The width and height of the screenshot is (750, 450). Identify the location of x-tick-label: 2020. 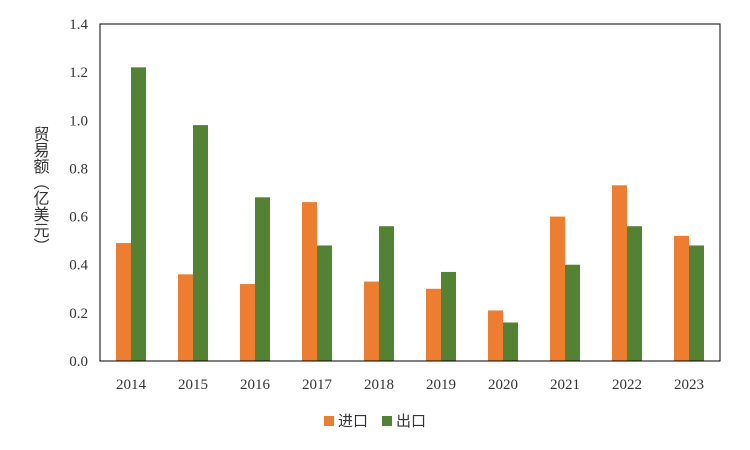
(503, 385).